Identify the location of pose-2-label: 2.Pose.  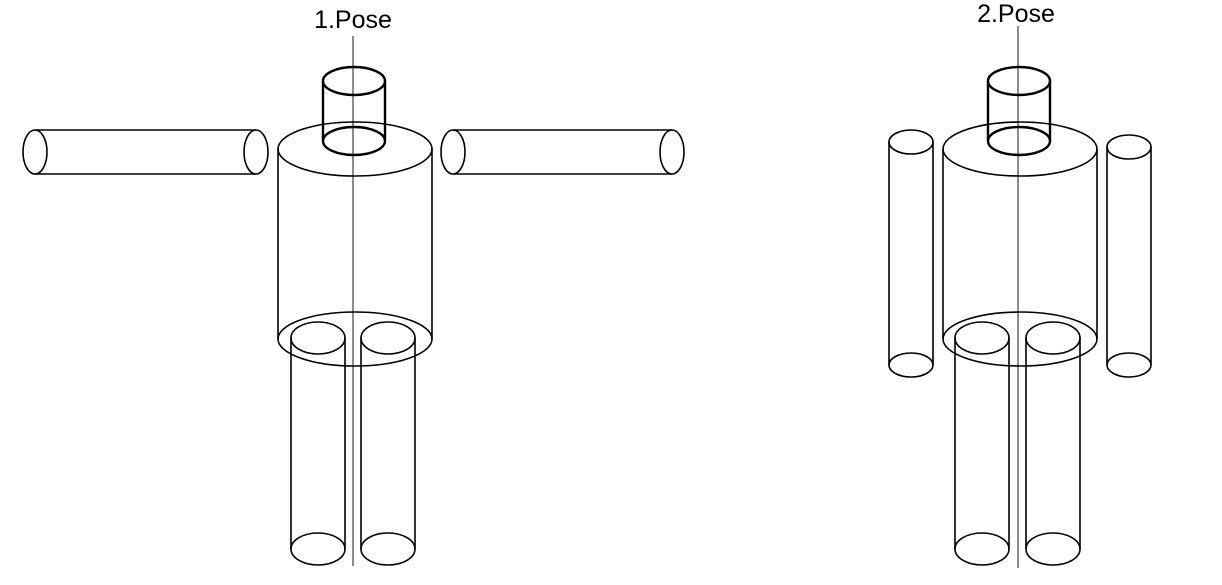
(1016, 14).